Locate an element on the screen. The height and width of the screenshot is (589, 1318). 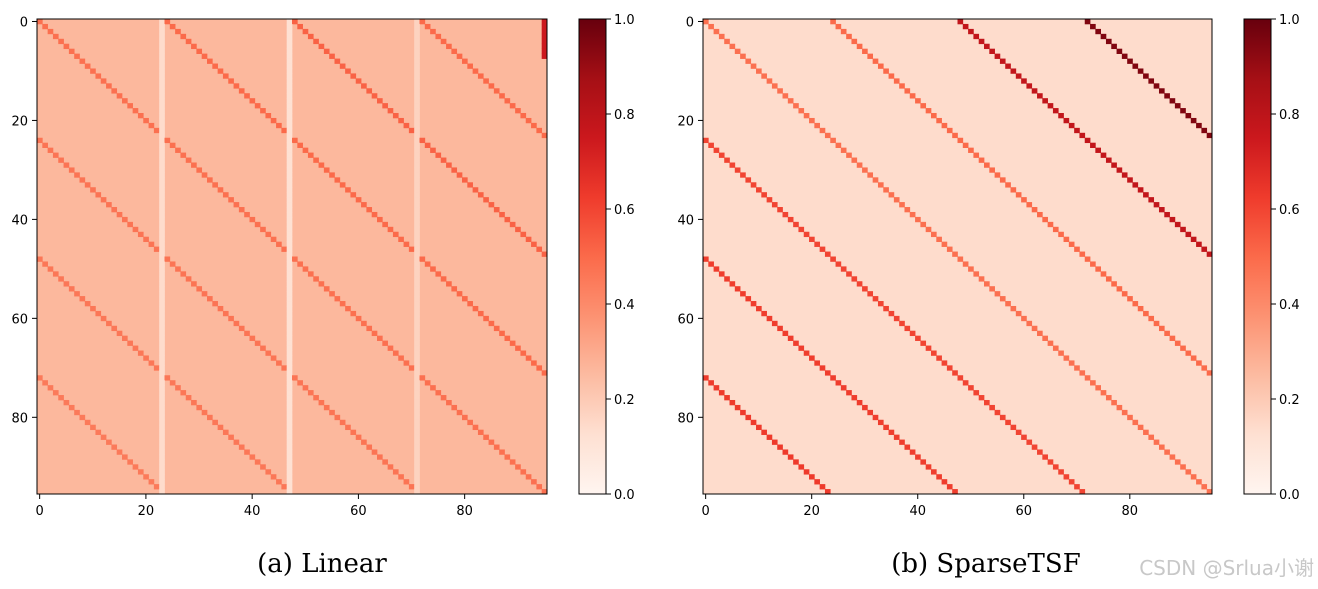
colorbar-linear: 0.0 0.2 0.4 0.6 0.8 1.0 is located at coordinates (606, 258).